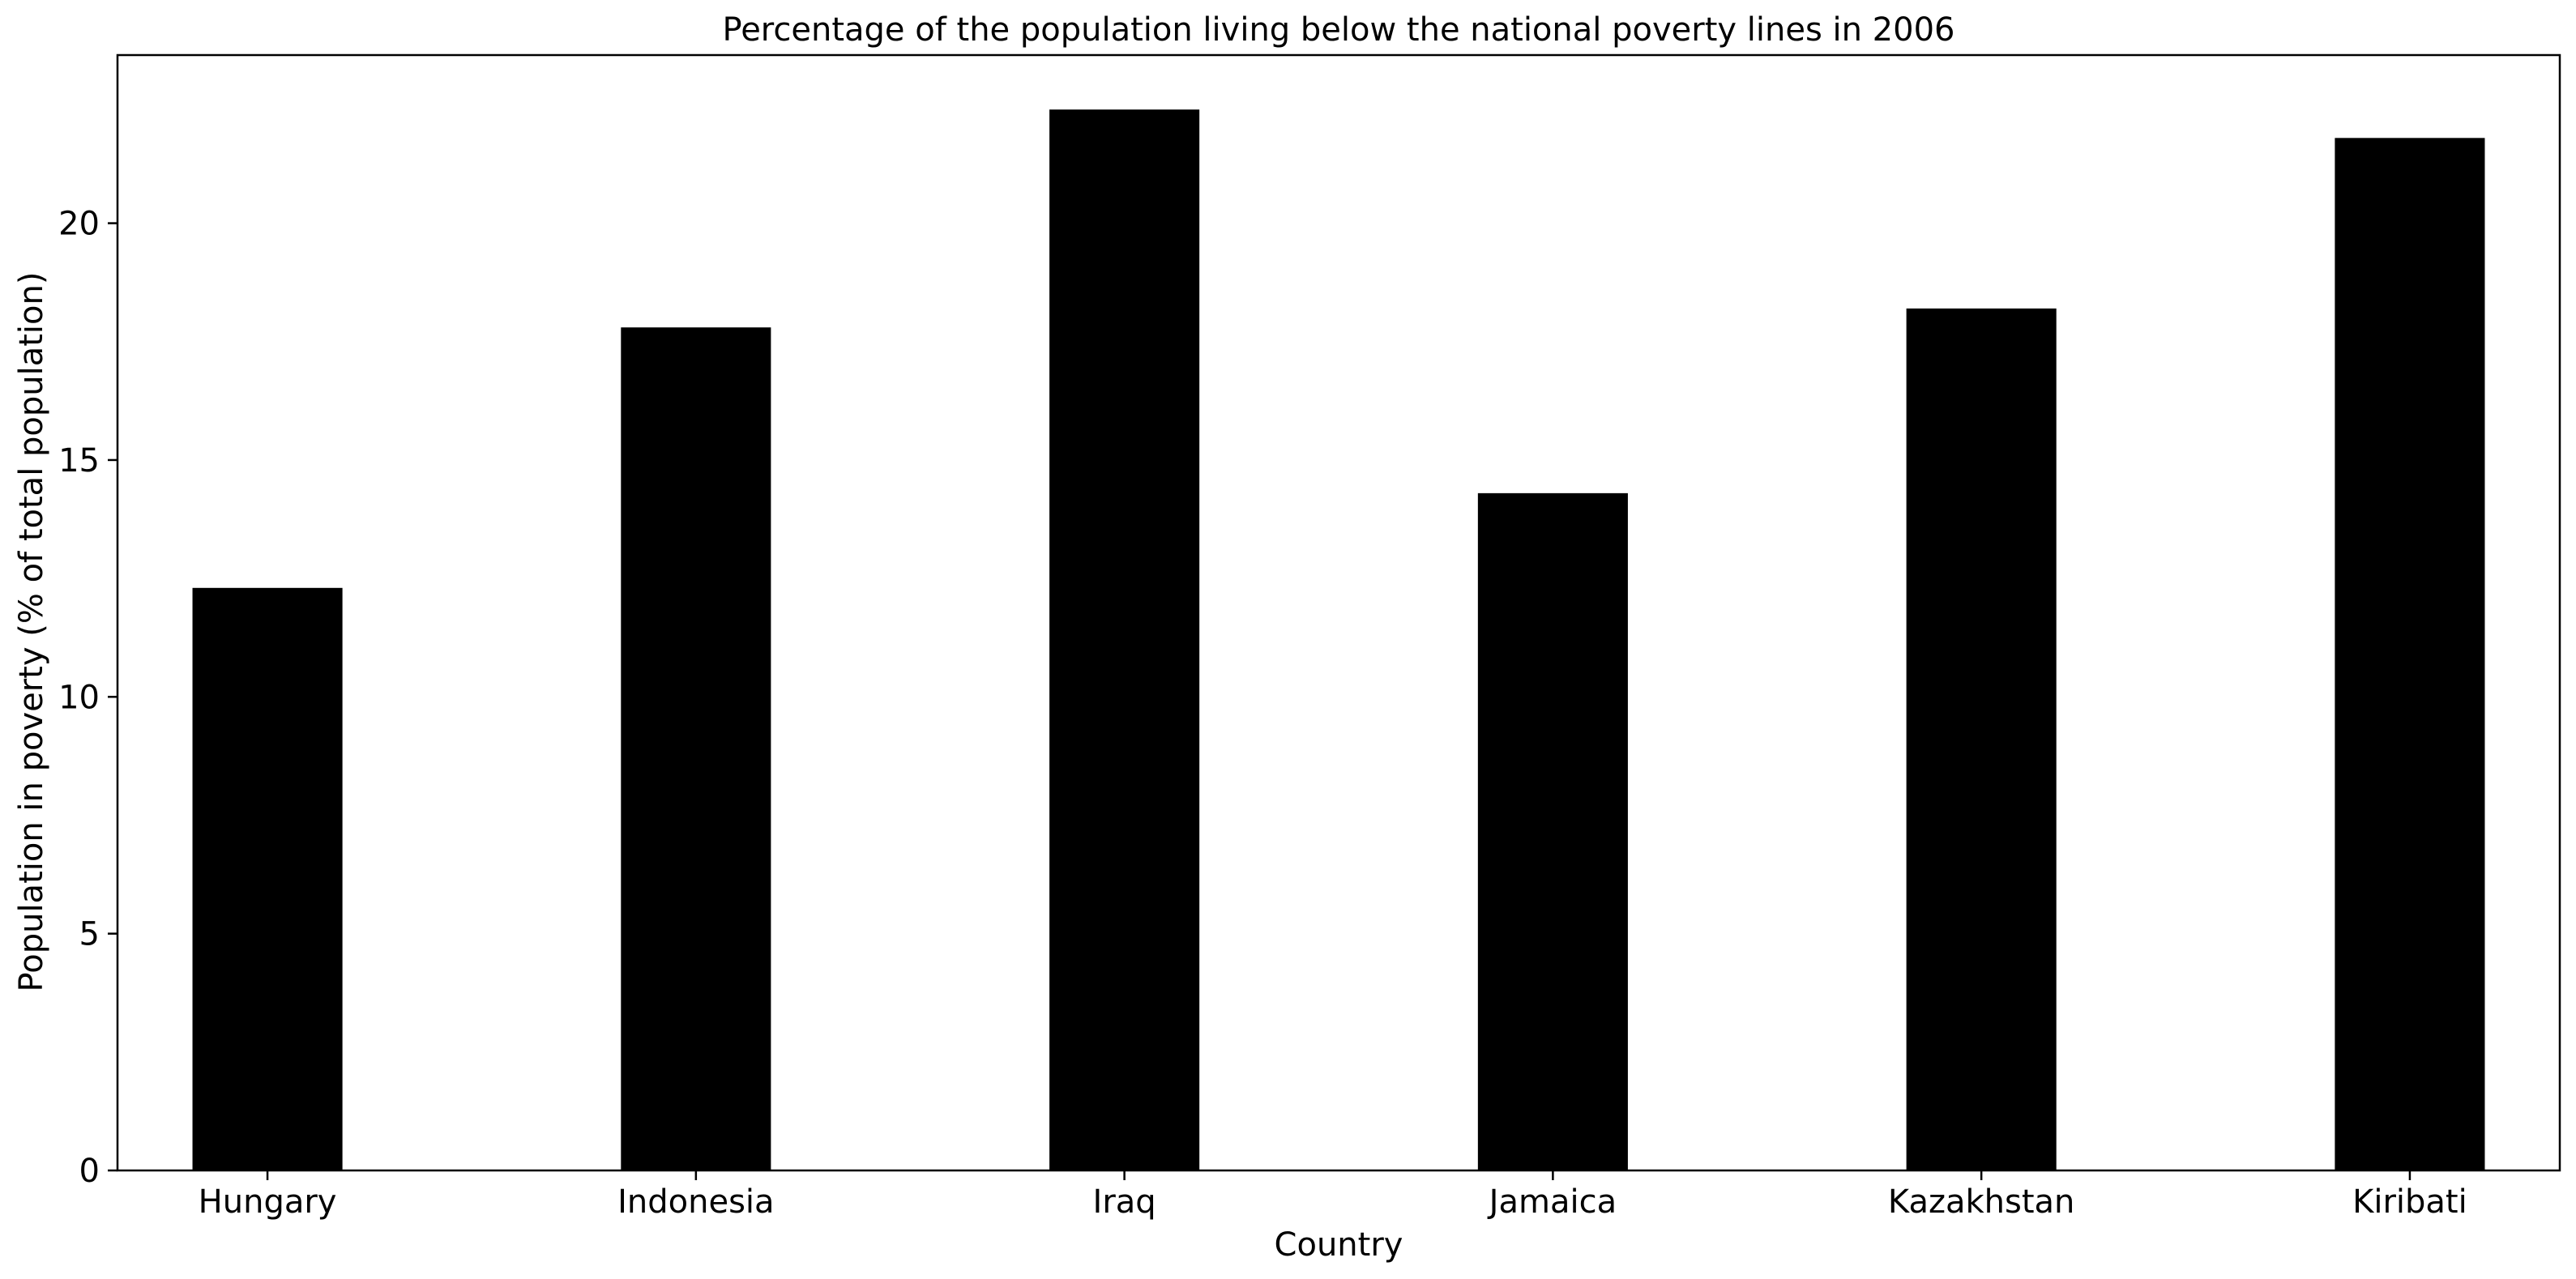 The width and height of the screenshot is (2576, 1279). I want to click on y-tick-label: 20, so click(79, 224).